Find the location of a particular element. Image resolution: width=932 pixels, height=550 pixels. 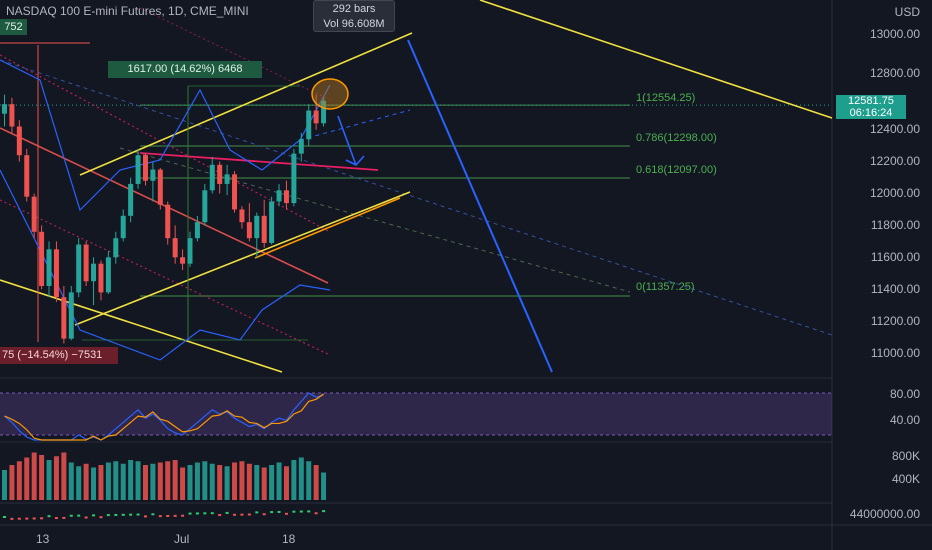

symbol-title: NASDAQ 100 E-mini Futures, 1D, CME_MINI is located at coordinates (127, 11).